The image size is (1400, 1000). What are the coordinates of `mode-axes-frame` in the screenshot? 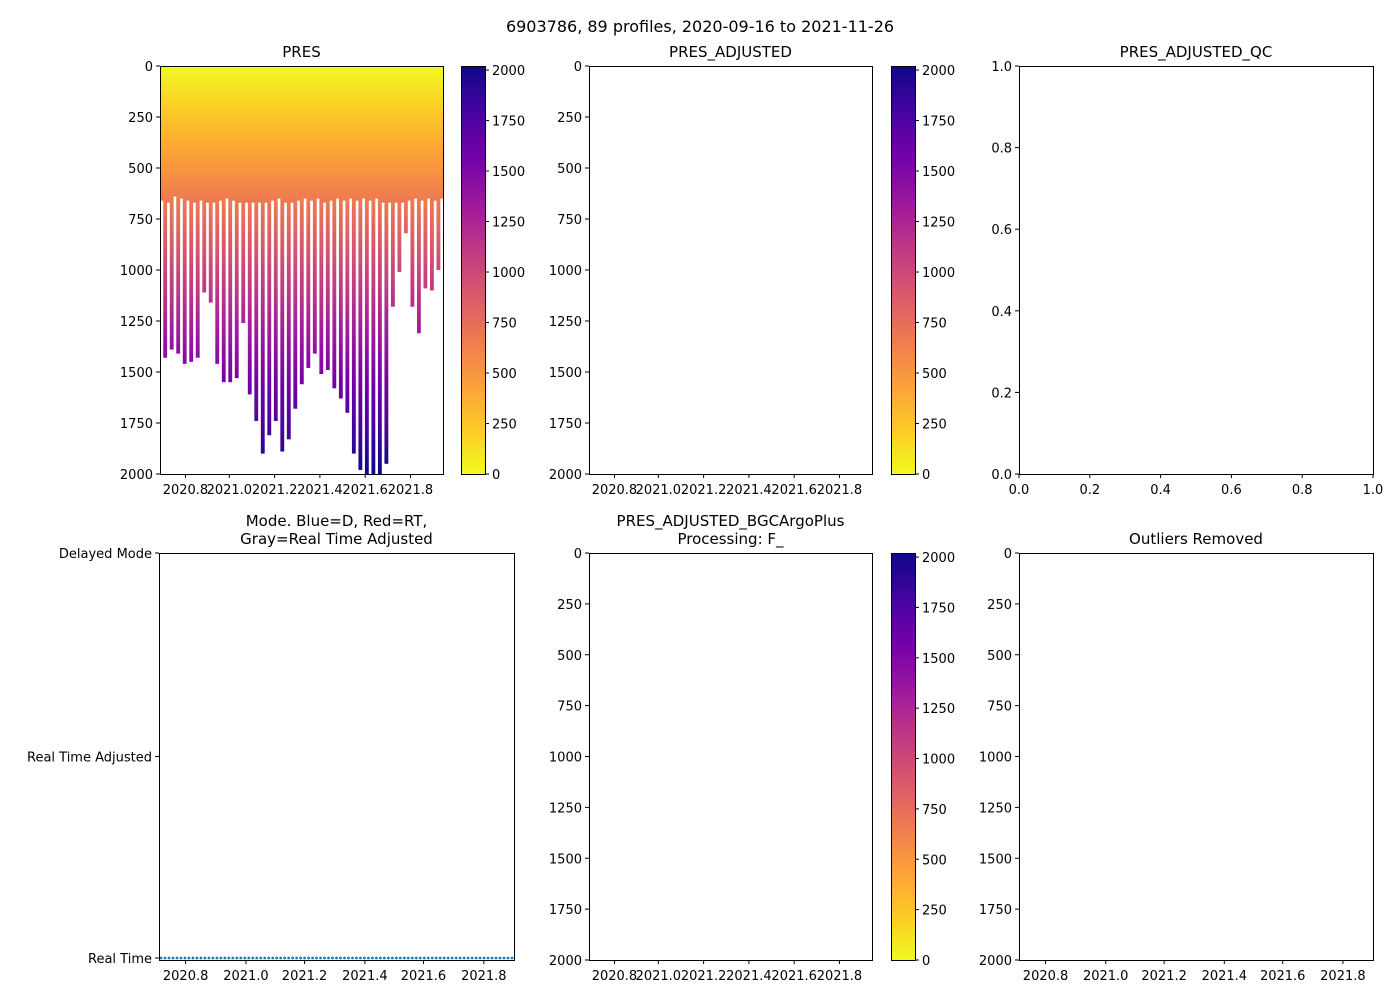 It's located at (337, 757).